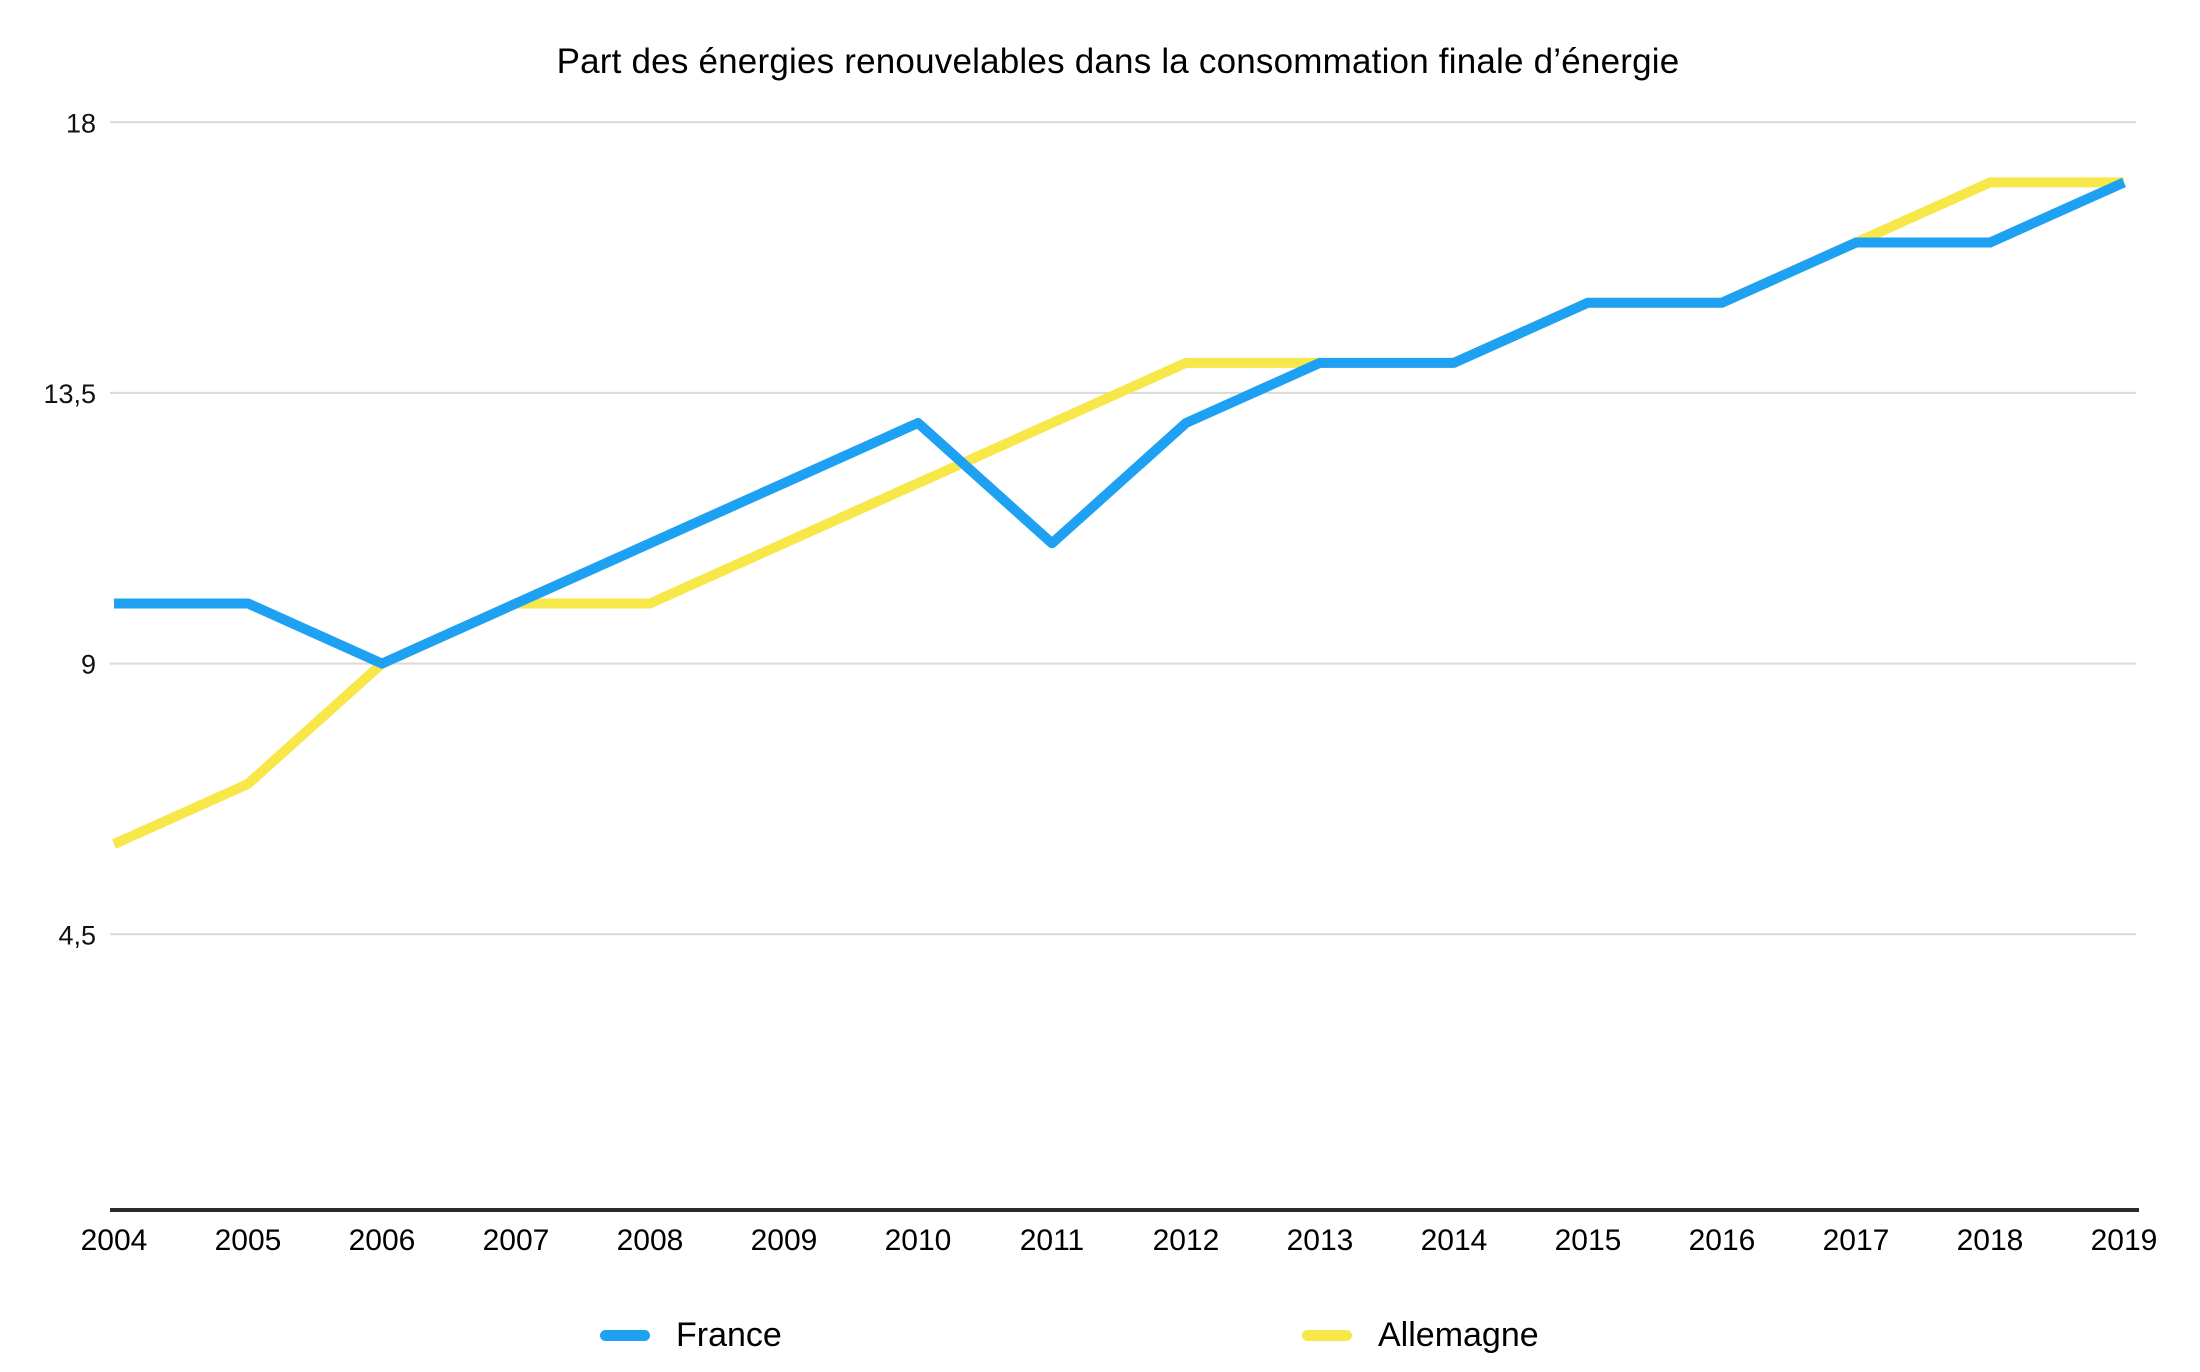  Describe the element at coordinates (1454, 1240) in the screenshot. I see `x-axis-tick-label: 2014` at that location.